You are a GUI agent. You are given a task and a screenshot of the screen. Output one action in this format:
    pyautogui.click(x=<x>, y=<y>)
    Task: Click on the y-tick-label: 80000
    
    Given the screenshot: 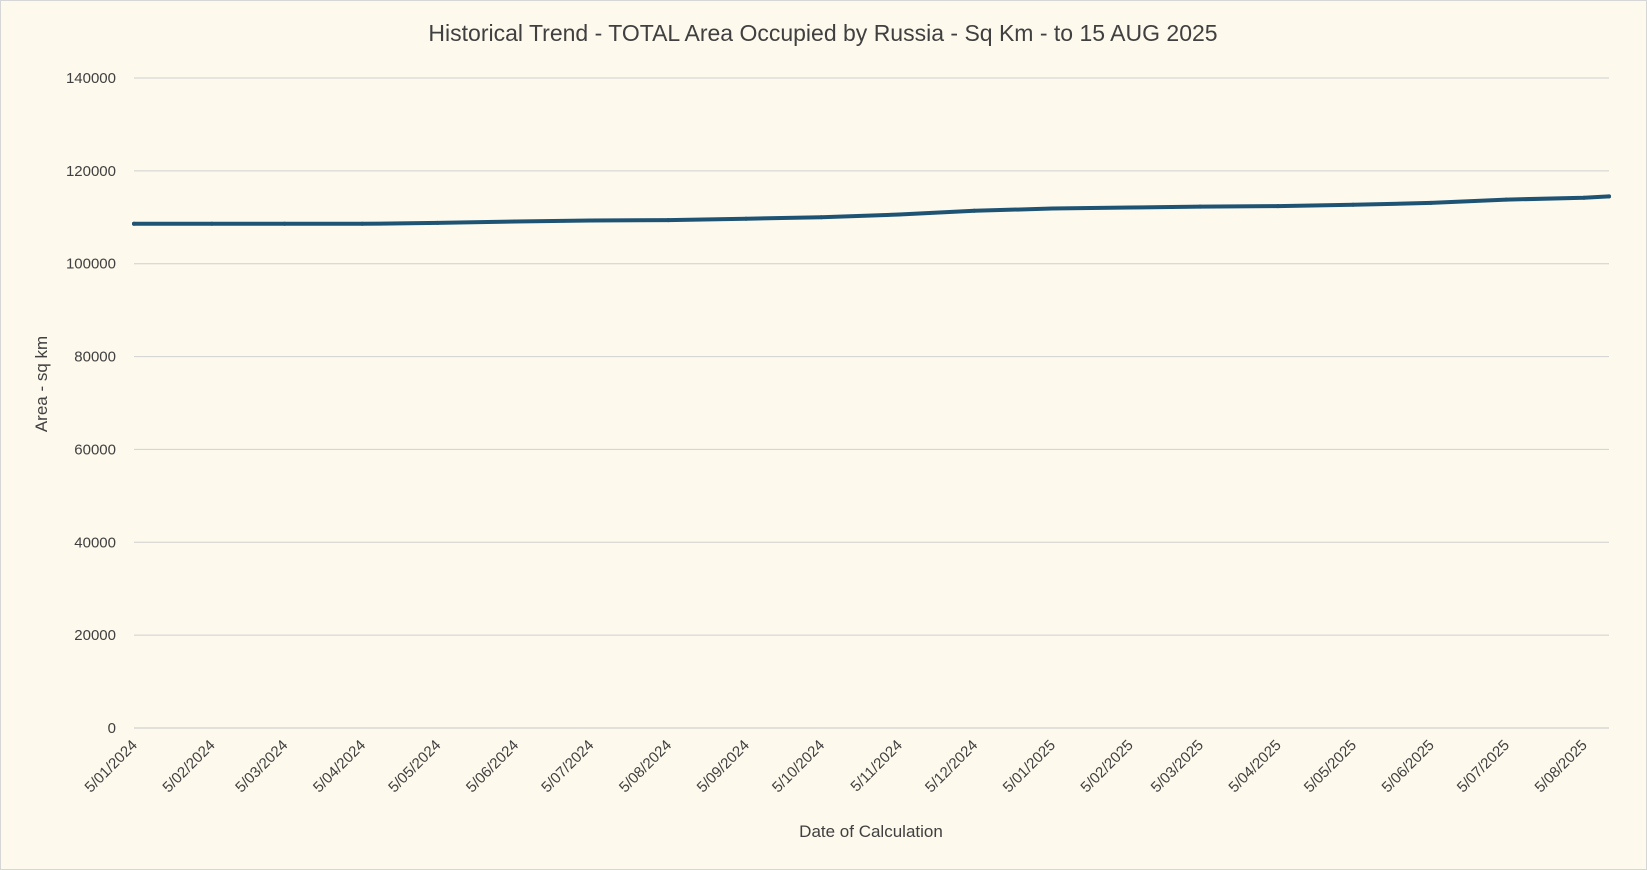 What is the action you would take?
    pyautogui.click(x=95, y=357)
    